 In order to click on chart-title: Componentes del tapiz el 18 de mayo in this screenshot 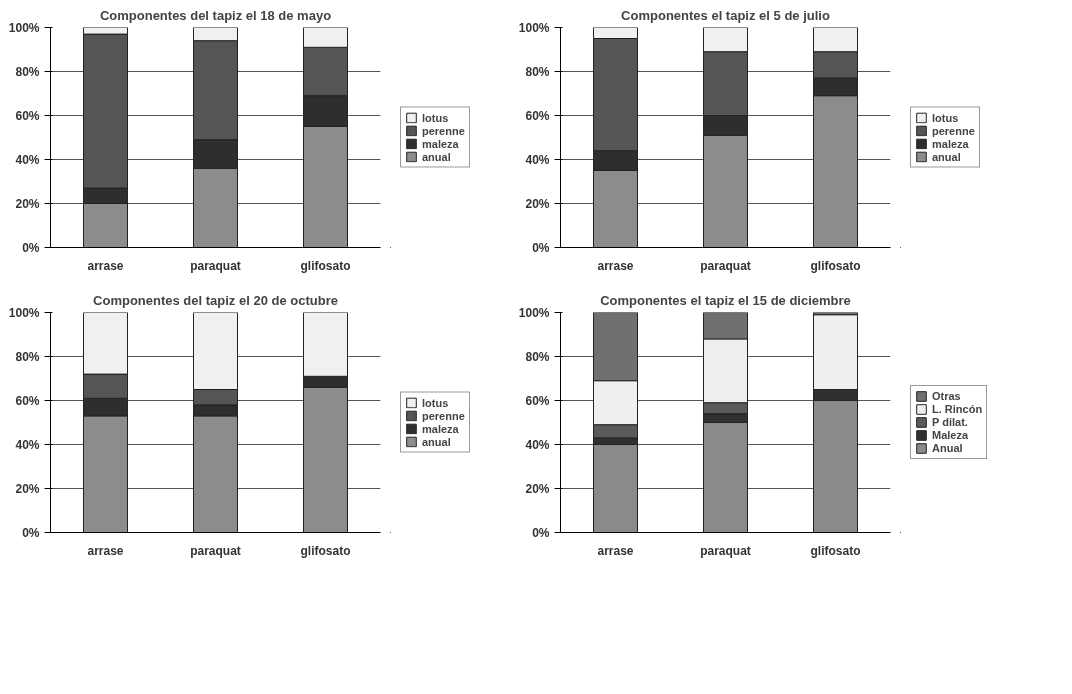, I will do `click(215, 15)`.